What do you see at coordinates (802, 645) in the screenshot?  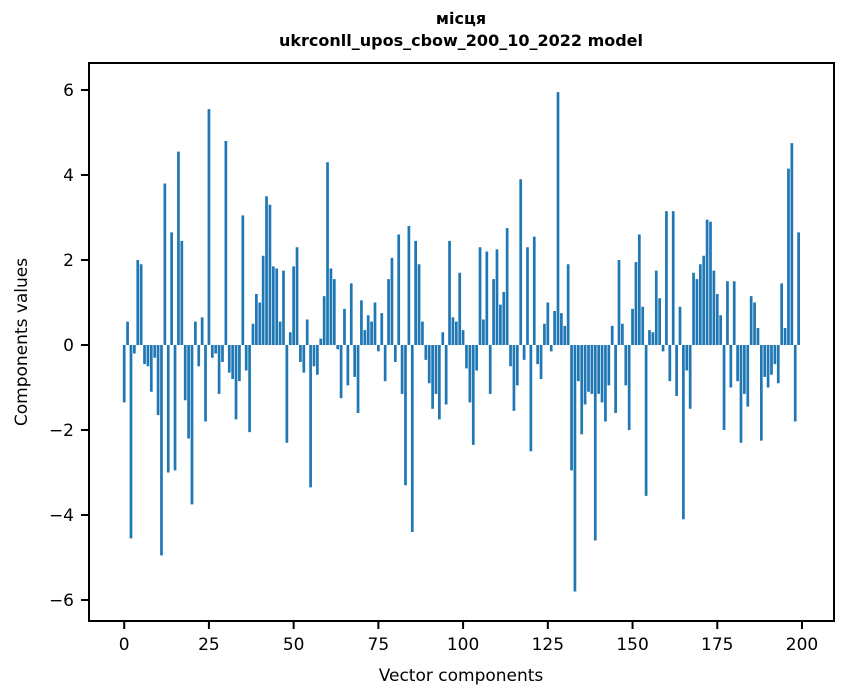 I see `x-tick-label: 200` at bounding box center [802, 645].